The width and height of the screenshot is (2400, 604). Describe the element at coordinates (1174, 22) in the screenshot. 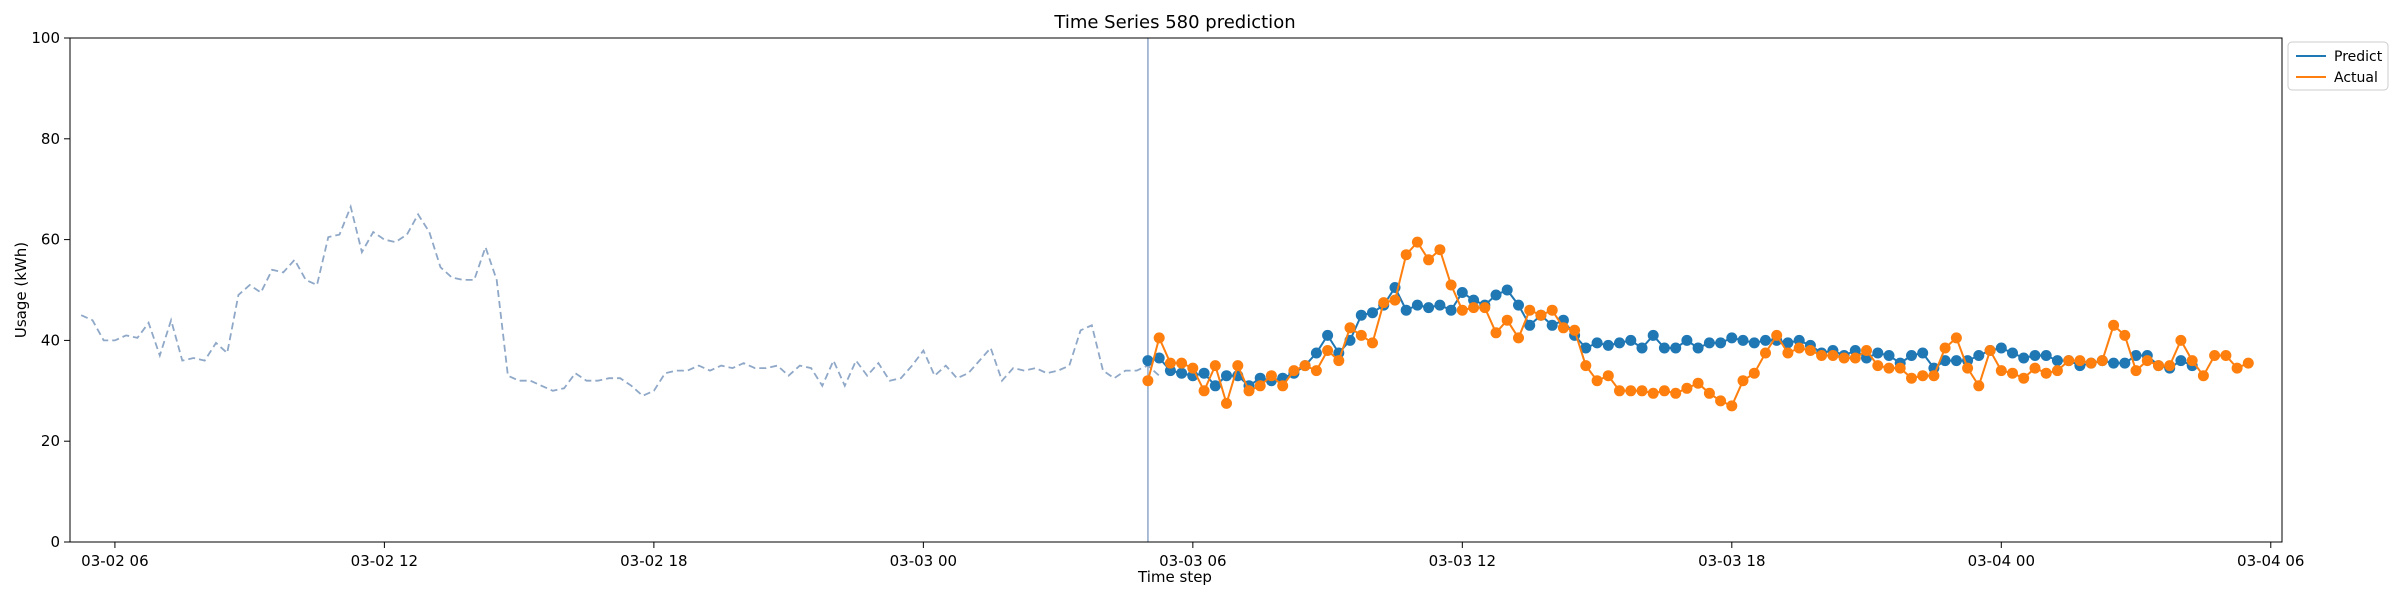

I see `chart-title: Time Series 580 prediction` at that location.